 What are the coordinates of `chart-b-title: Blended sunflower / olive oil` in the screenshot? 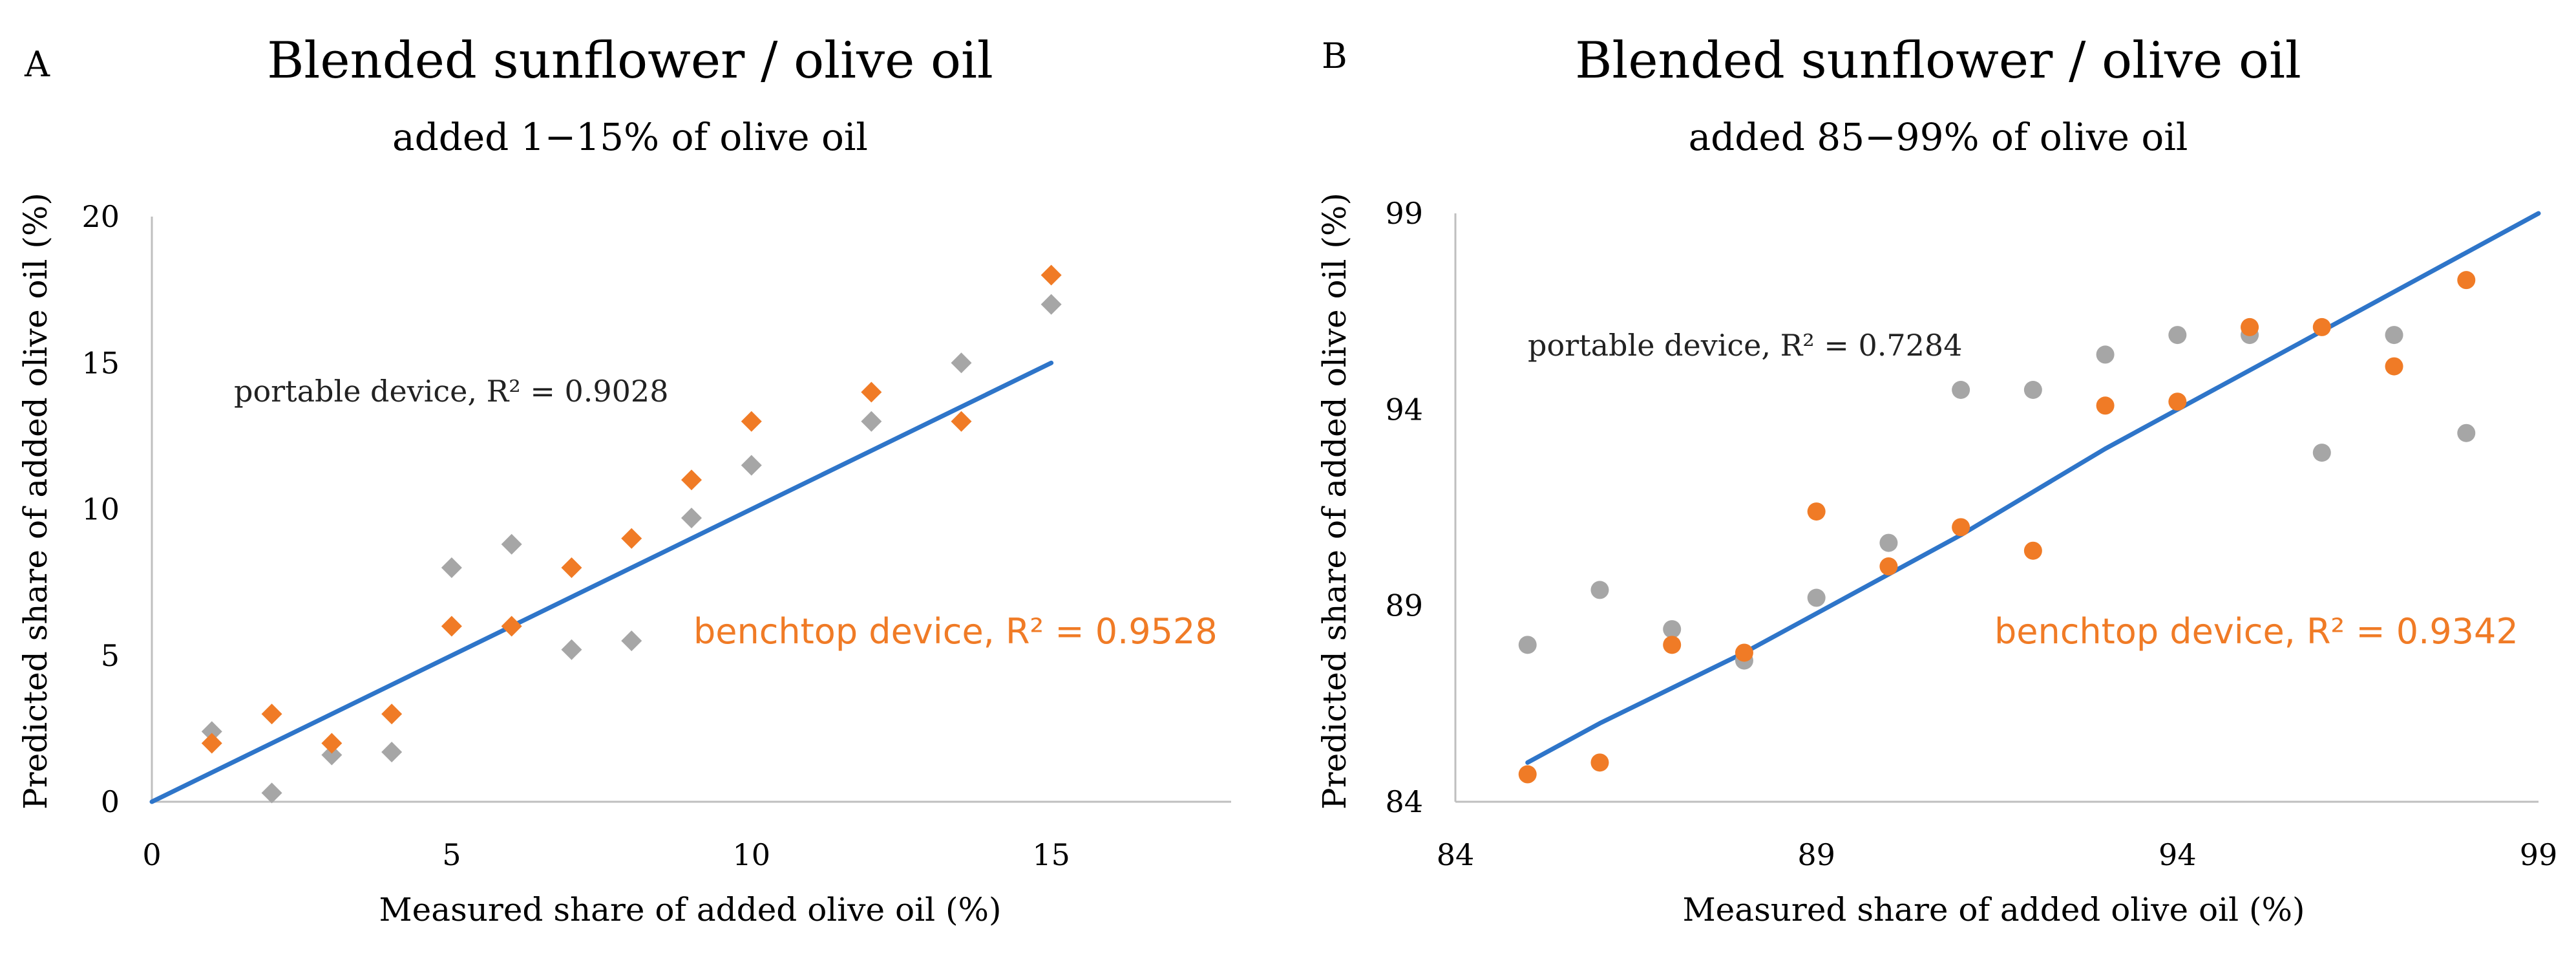 It's located at (1938, 61).